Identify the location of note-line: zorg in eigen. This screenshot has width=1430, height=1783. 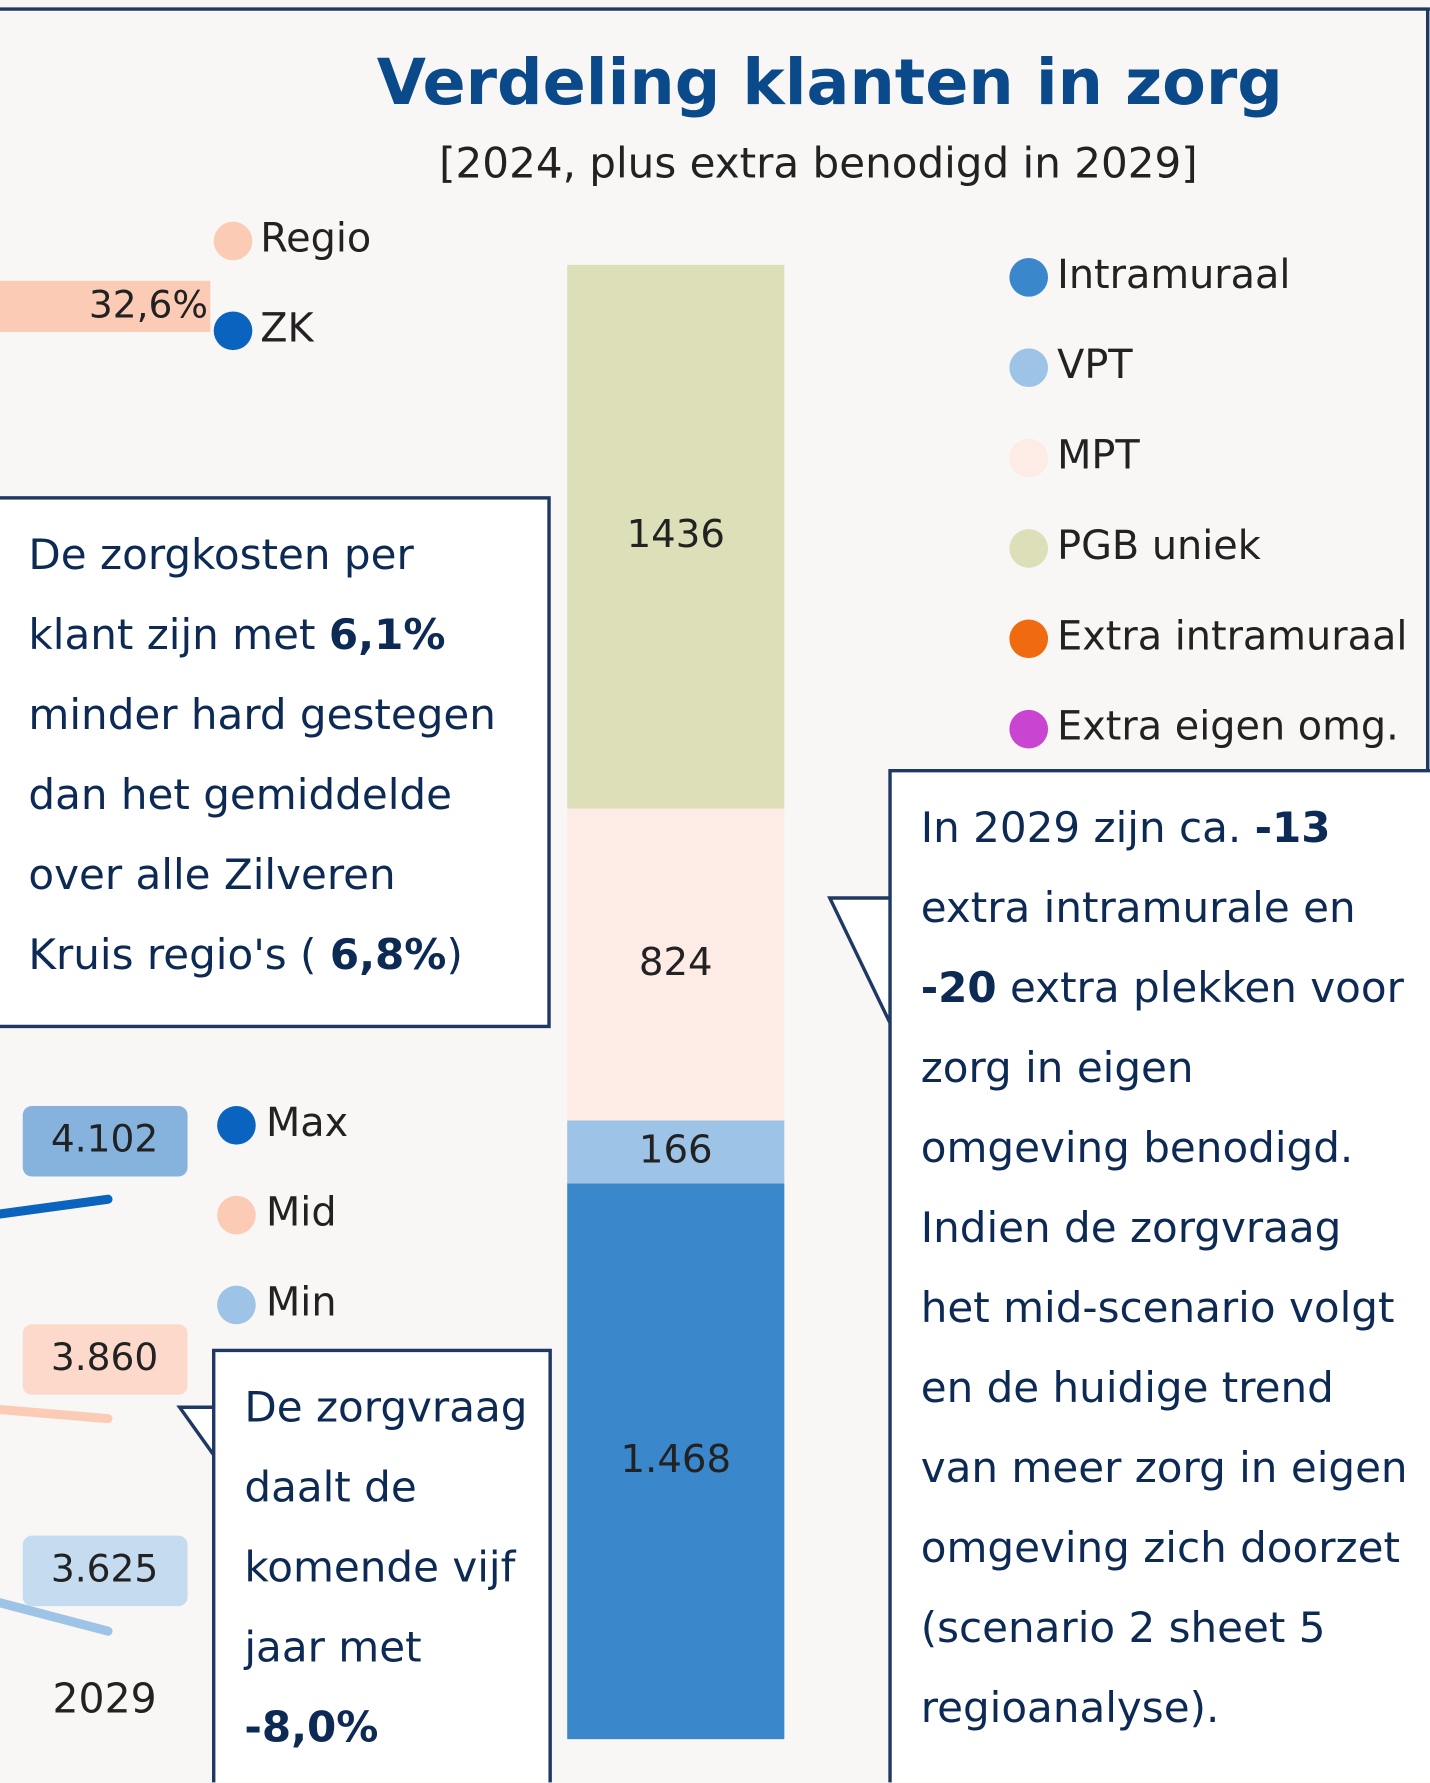
(1057, 1066).